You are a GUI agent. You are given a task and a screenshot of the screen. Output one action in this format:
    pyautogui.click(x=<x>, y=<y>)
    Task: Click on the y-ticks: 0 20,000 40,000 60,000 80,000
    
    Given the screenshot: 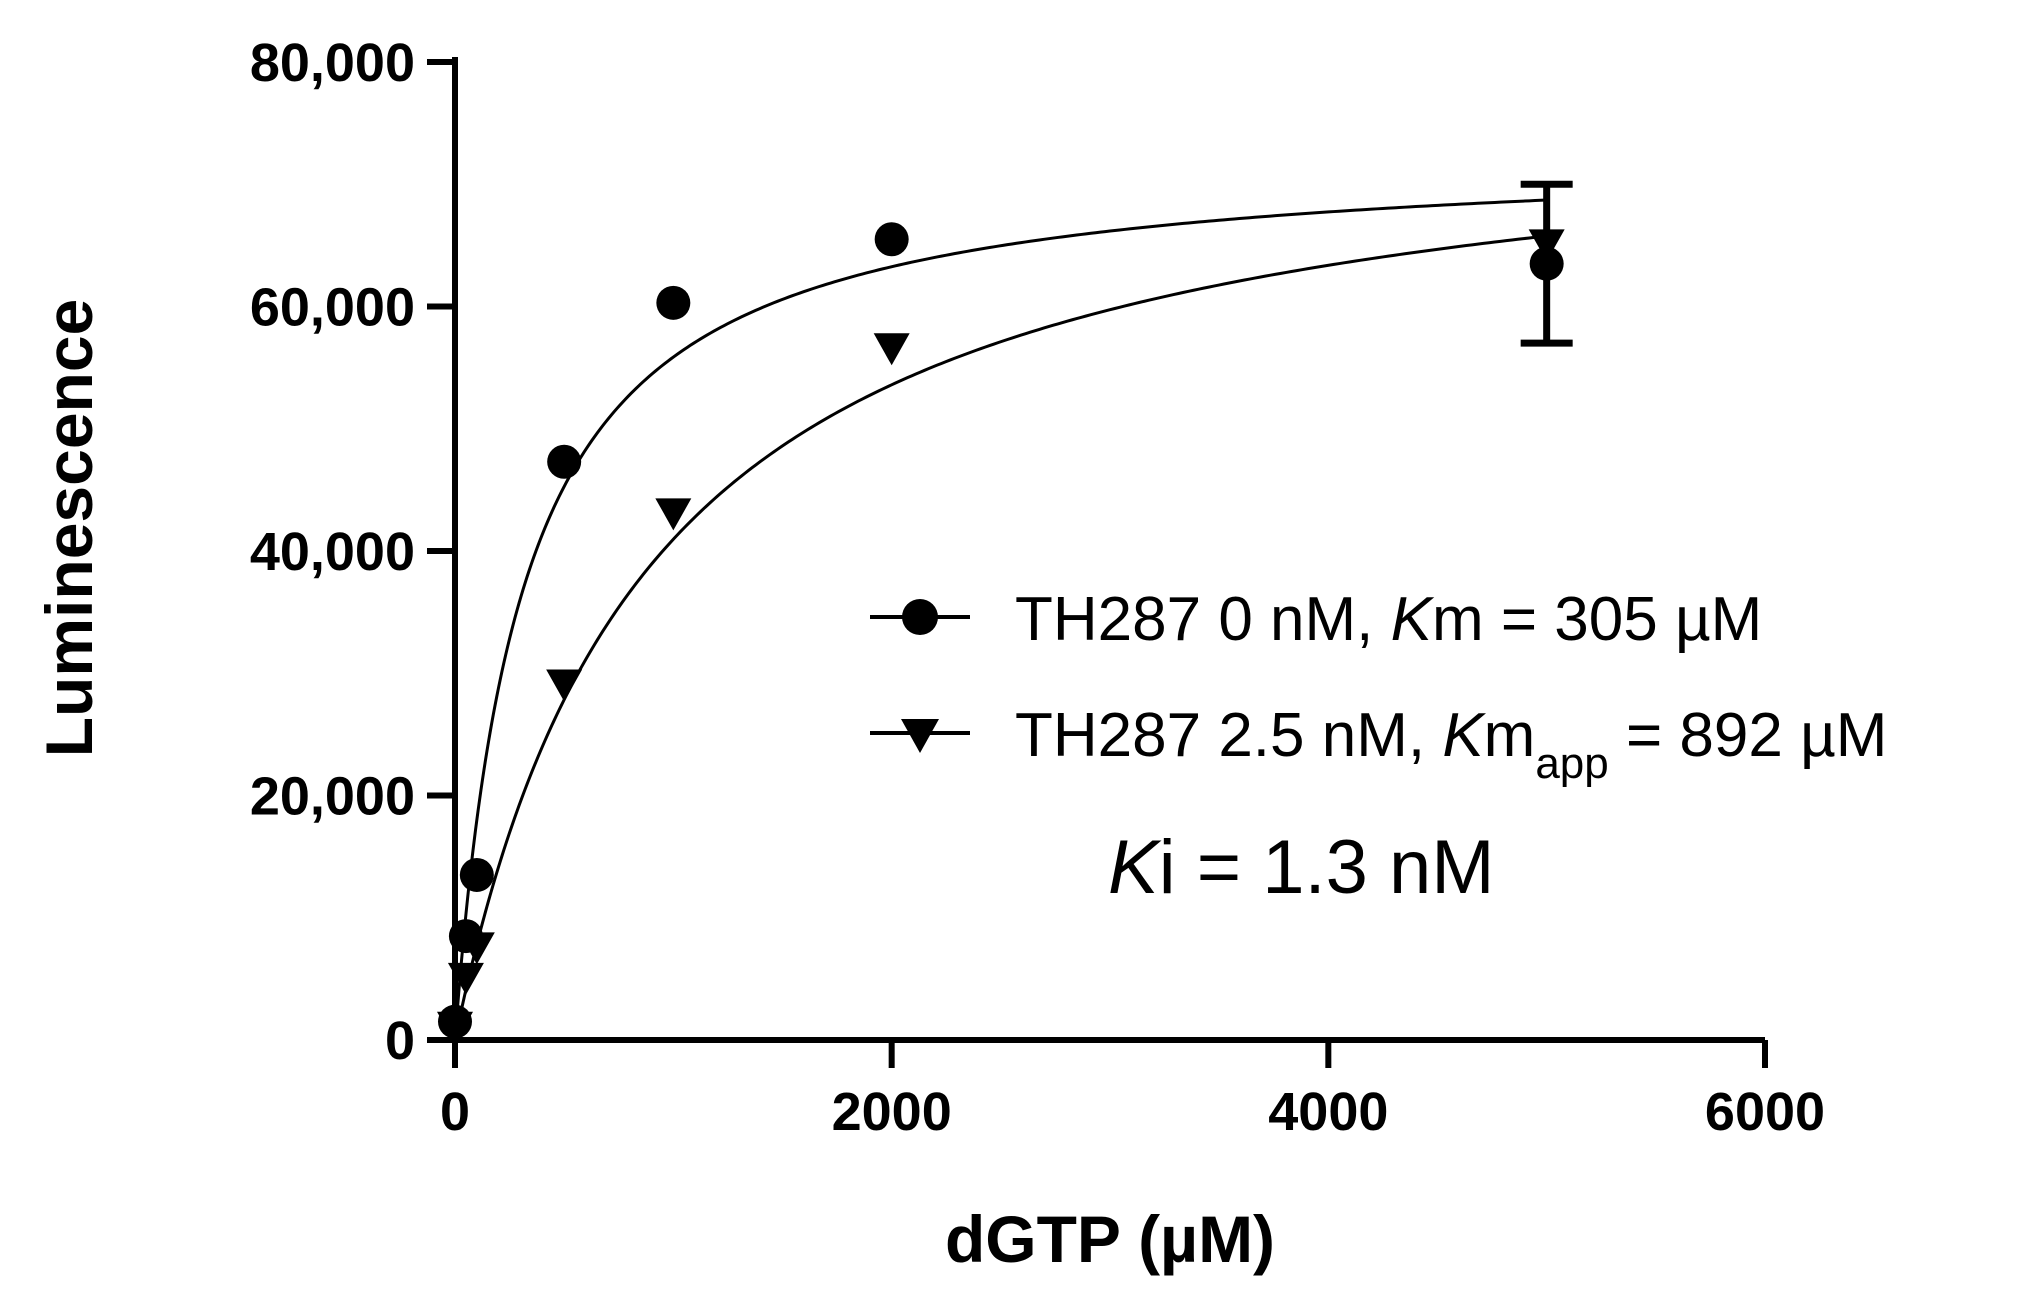 What is the action you would take?
    pyautogui.click(x=352, y=552)
    